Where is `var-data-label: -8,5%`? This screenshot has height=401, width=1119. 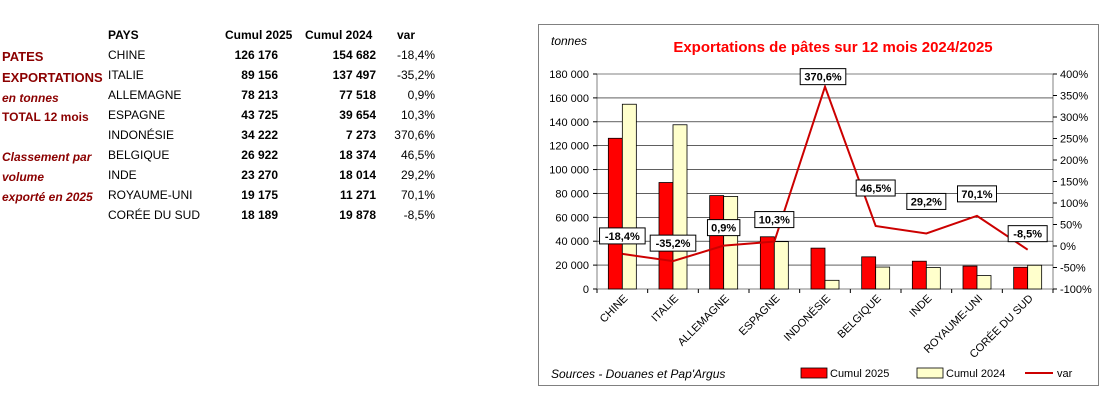
var-data-label: -8,5% is located at coordinates (1027, 235).